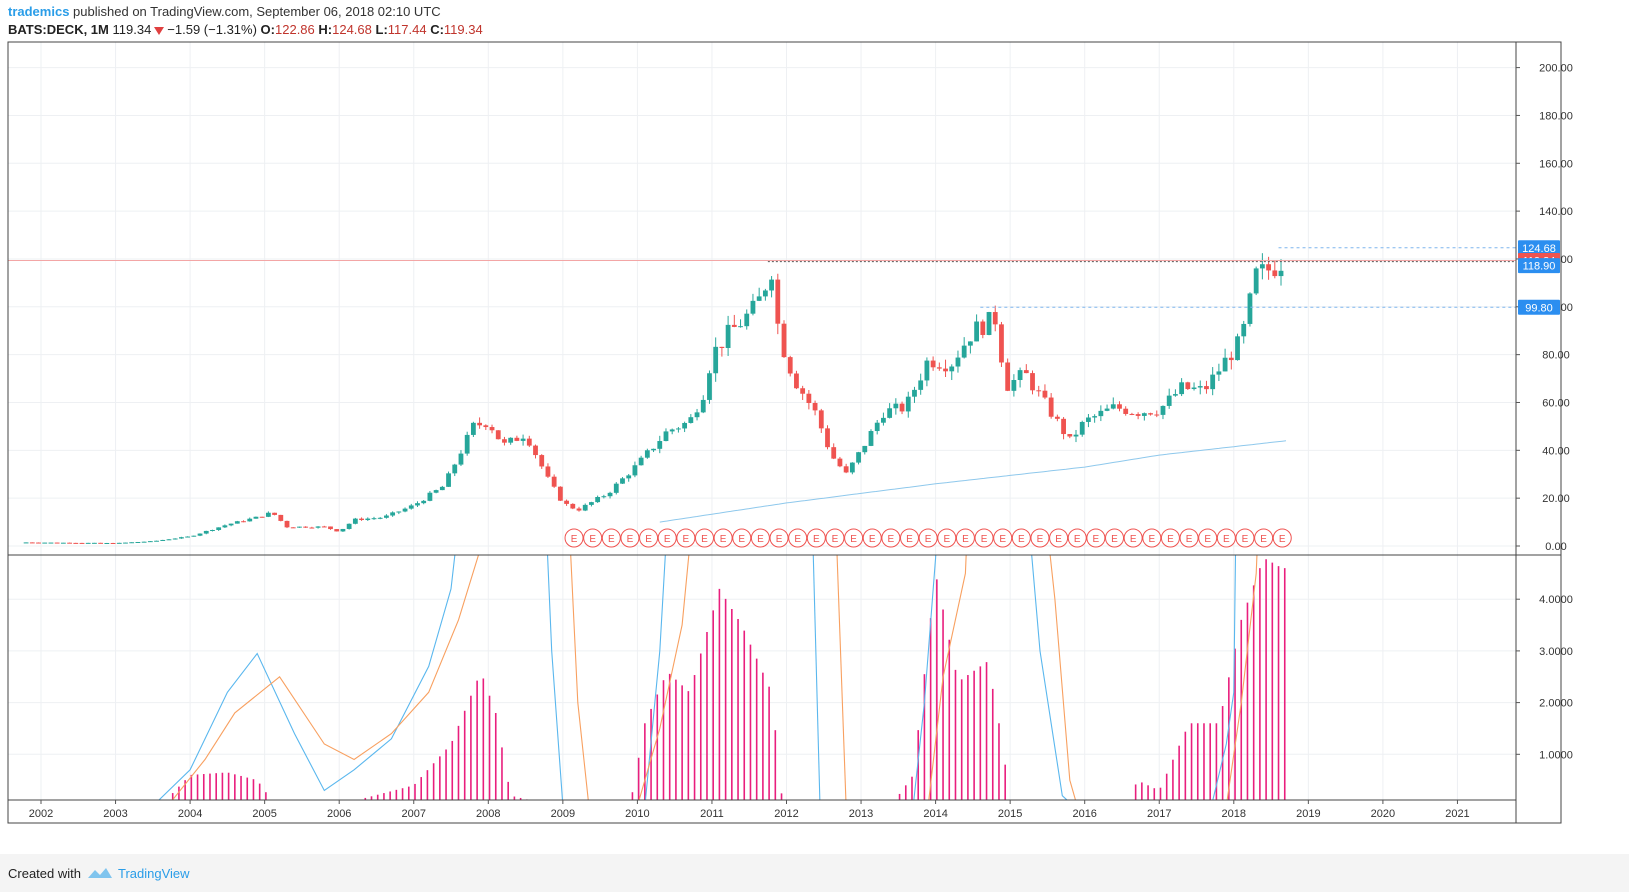 The width and height of the screenshot is (1629, 892). What do you see at coordinates (264, 814) in the screenshot?
I see `time-tick-label: 2005` at bounding box center [264, 814].